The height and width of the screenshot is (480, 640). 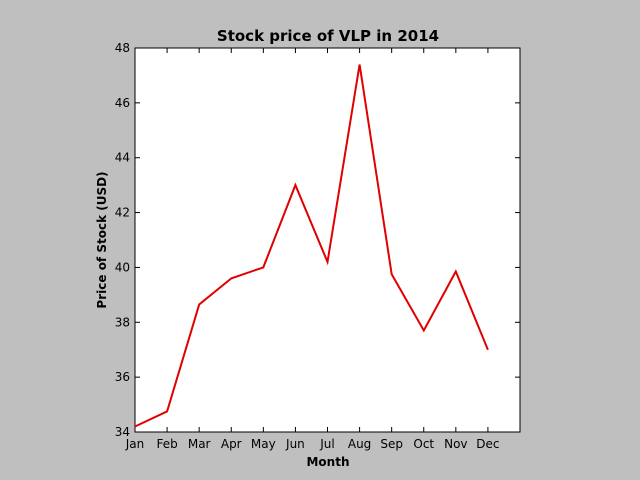 I want to click on x-tick-label: Sep, so click(x=391, y=444).